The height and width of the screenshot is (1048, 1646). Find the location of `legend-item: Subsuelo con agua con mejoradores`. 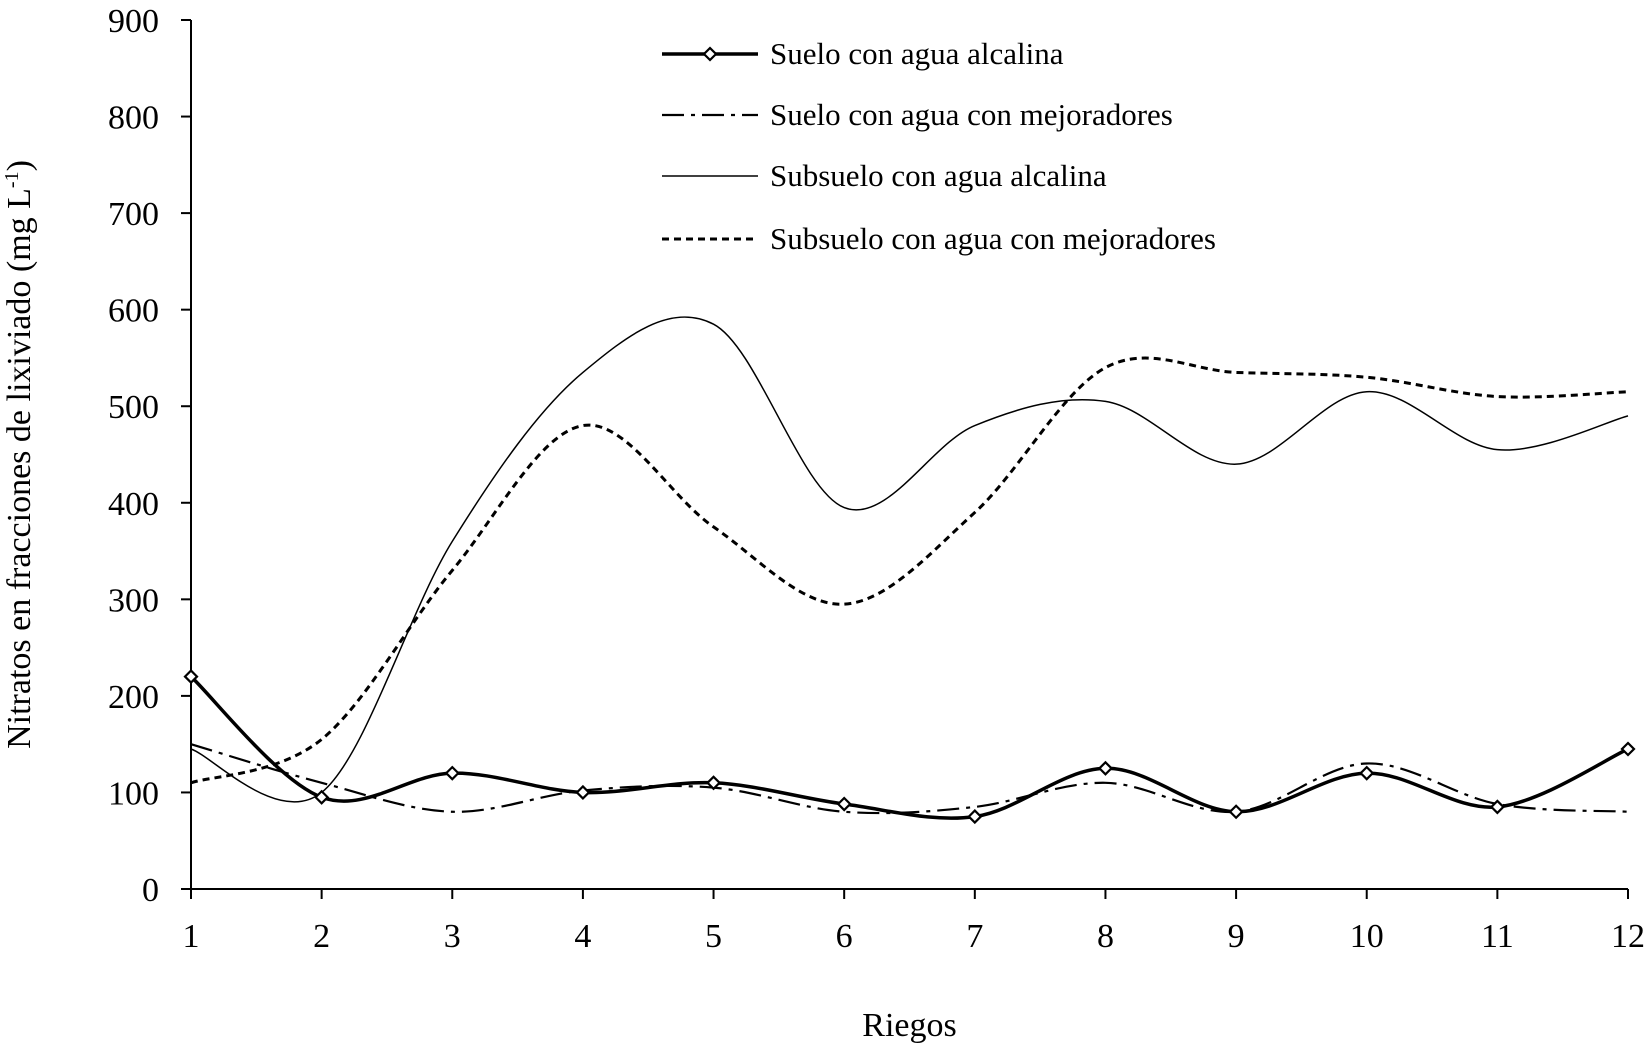

legend-item: Subsuelo con agua con mejoradores is located at coordinates (939, 238).